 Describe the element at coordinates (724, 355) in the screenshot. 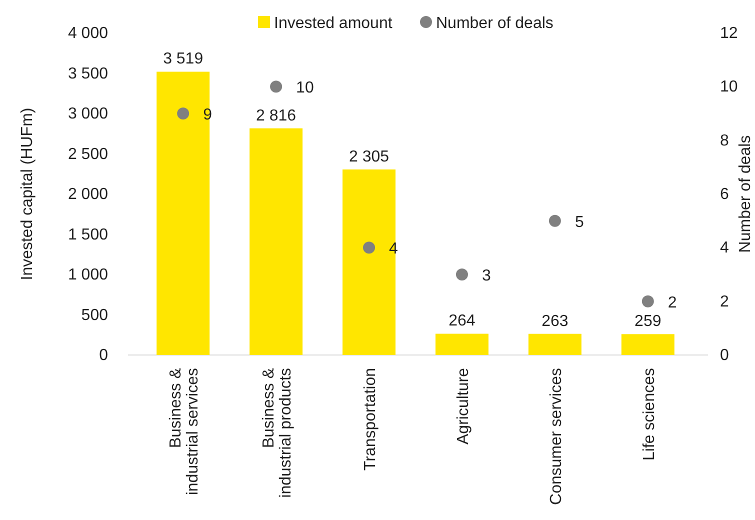

I see `y2-tick-label: 0` at that location.